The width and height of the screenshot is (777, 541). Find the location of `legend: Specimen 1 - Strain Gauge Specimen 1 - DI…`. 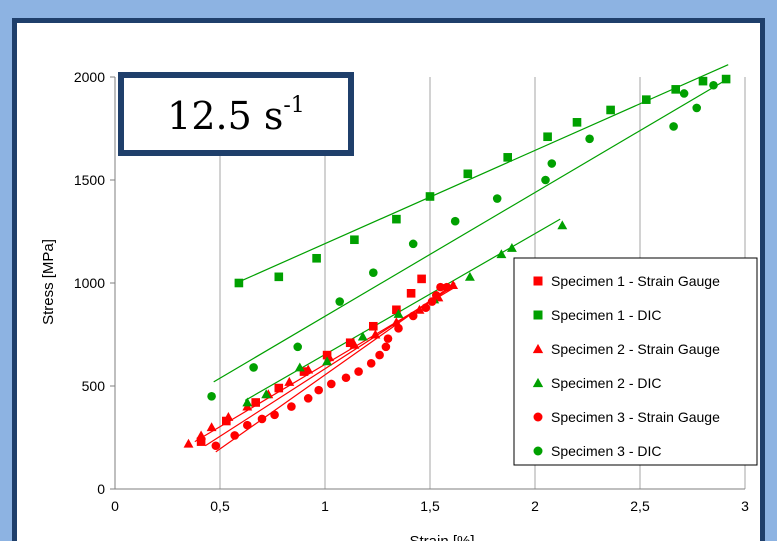

legend: Specimen 1 - Strain Gauge Specimen 1 - DI… is located at coordinates (635, 361).